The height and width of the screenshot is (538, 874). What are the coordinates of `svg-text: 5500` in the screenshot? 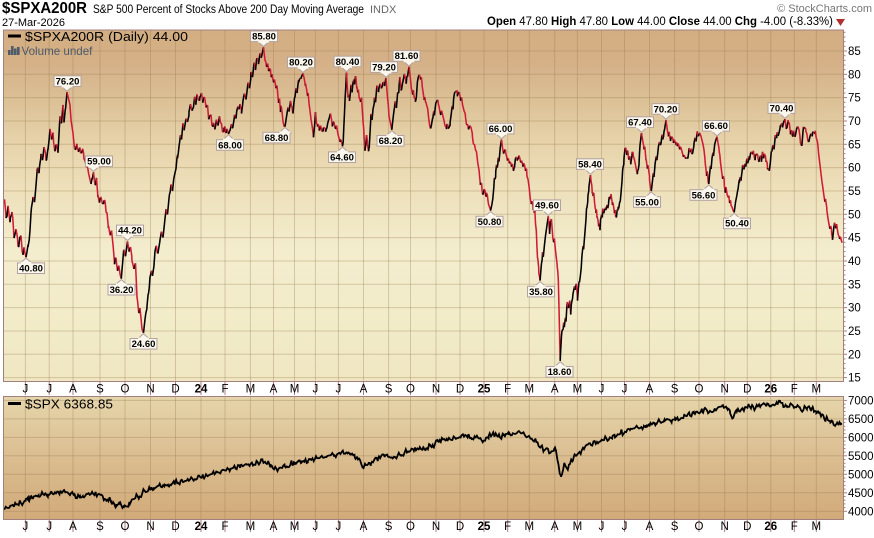 It's located at (861, 457).